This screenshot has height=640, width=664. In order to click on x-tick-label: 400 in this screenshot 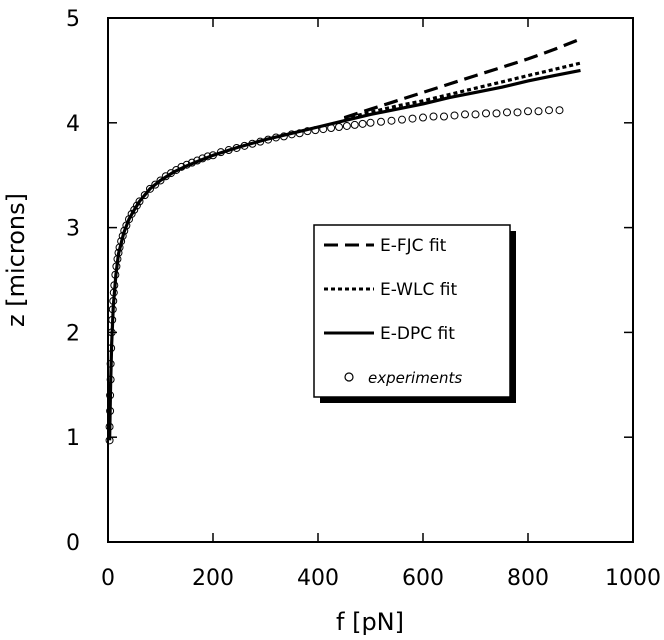, I will do `click(318, 578)`.